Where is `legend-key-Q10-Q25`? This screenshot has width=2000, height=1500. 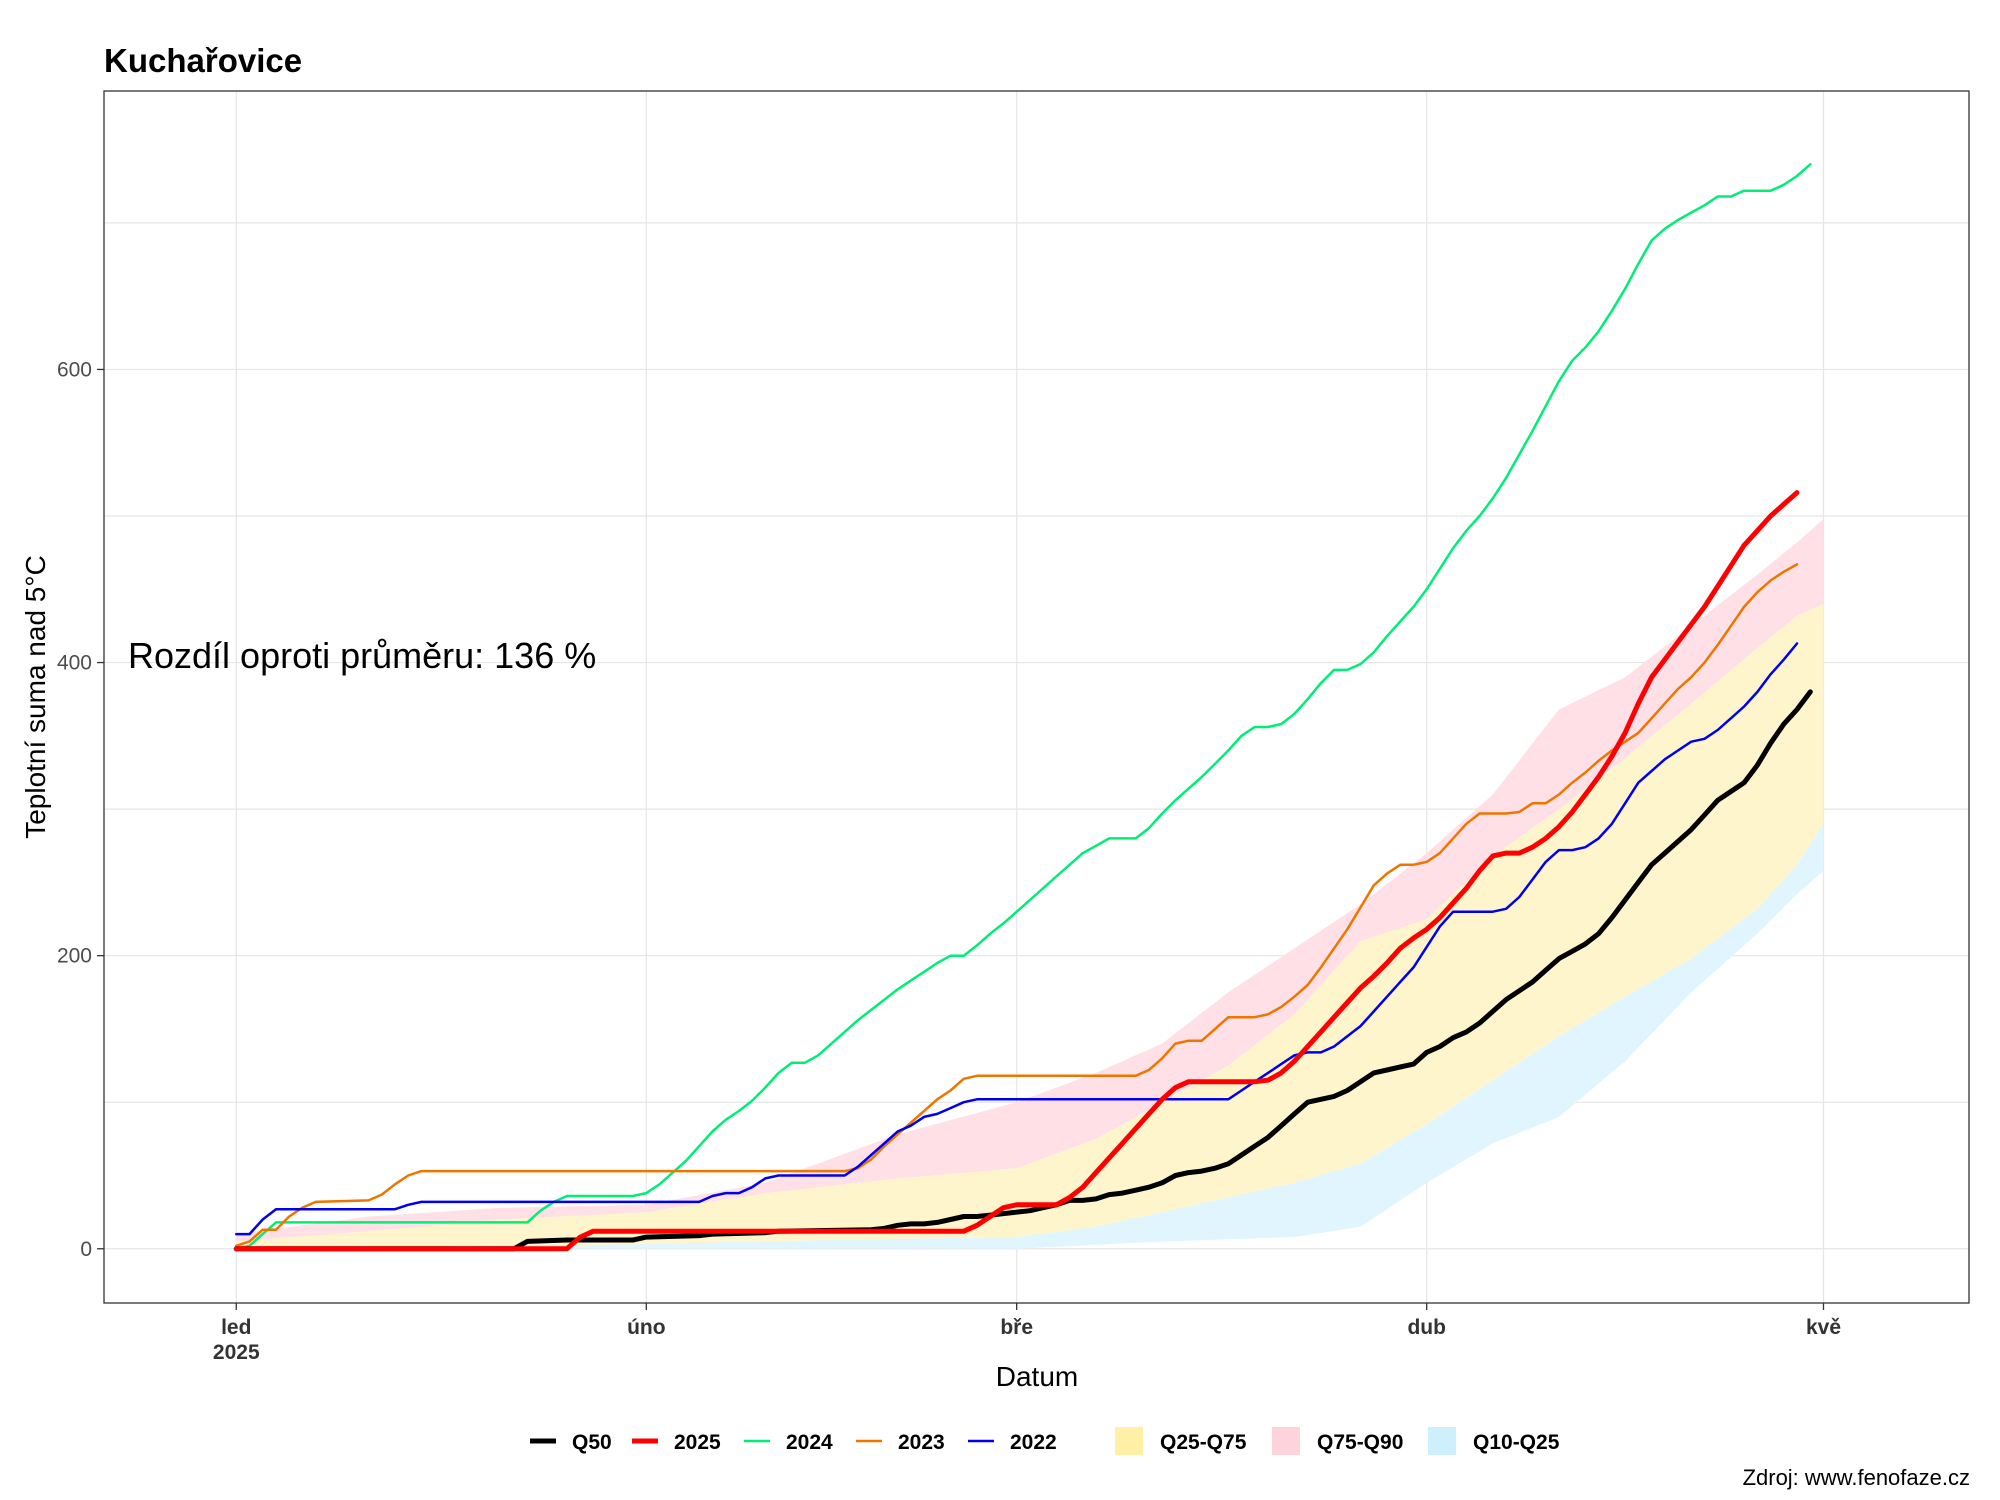 legend-key-Q10-Q25 is located at coordinates (1442, 1441).